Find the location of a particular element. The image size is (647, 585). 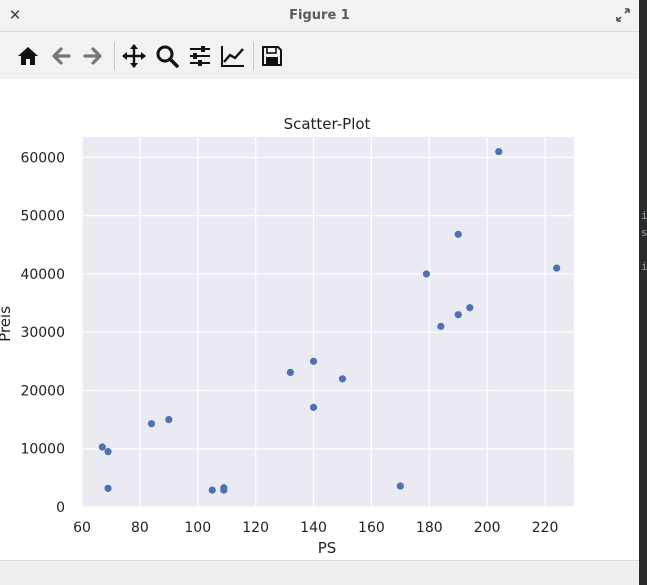

forward-arrow-icon is located at coordinates (93, 56).